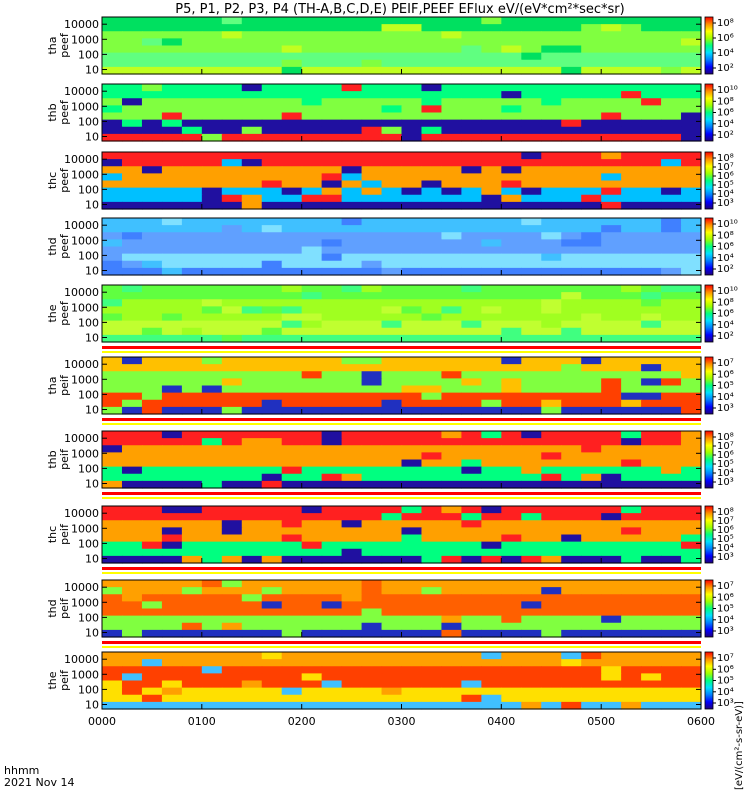 The width and height of the screenshot is (750, 800). What do you see at coordinates (725, 325) in the screenshot?
I see `colorbar-tick-label: 10⁴` at bounding box center [725, 325].